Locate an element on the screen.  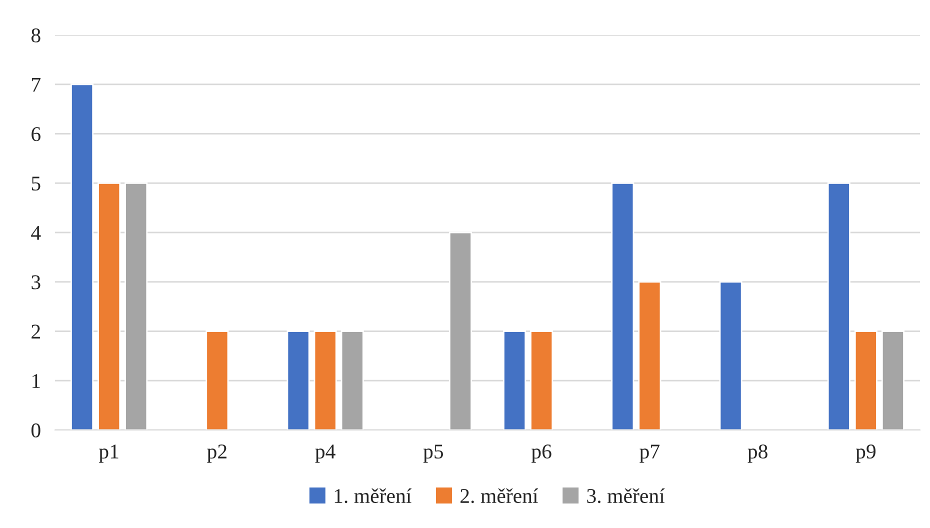
y-tick-label: 5 is located at coordinates (36, 183).